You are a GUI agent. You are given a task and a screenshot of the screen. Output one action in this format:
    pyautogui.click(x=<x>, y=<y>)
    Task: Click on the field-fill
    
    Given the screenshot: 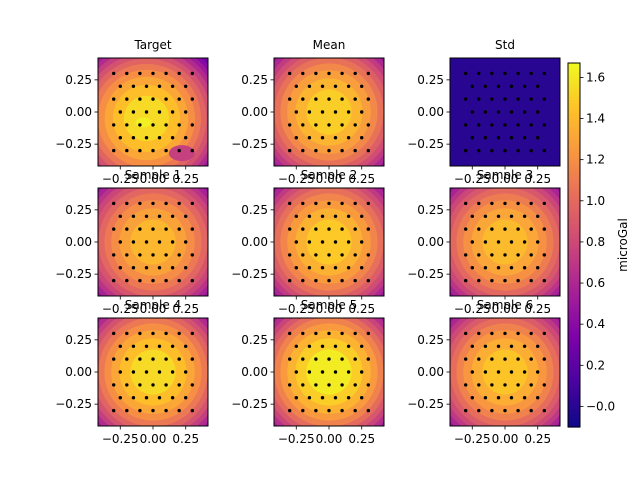 What is the action you would take?
    pyautogui.click(x=505, y=112)
    